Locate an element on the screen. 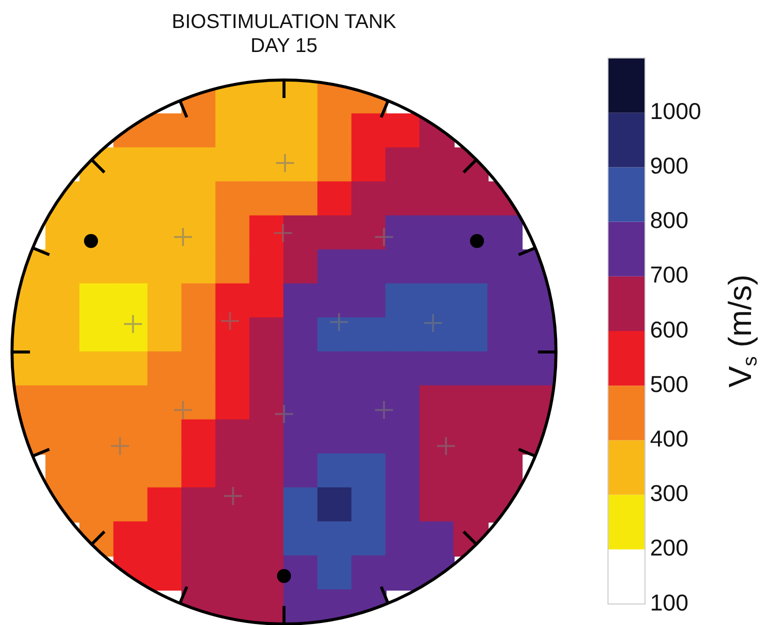 The height and width of the screenshot is (625, 766). color-bar-label: 200 is located at coordinates (669, 547).